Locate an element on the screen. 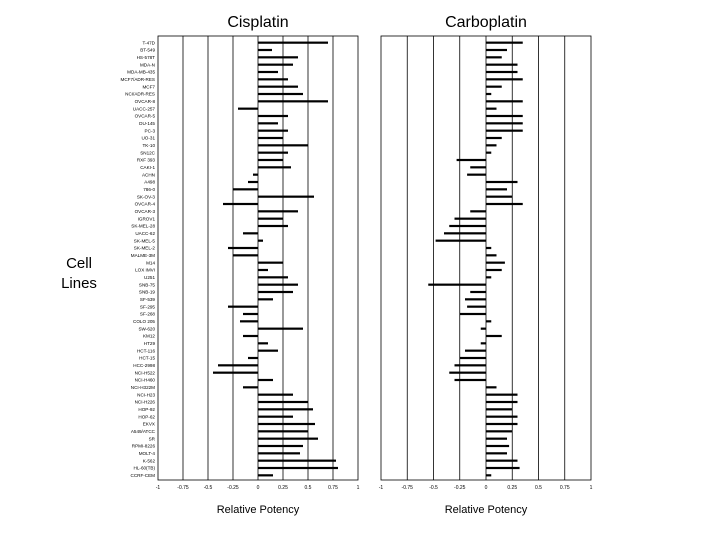 The width and height of the screenshot is (720, 540). category-label: UO-31 is located at coordinates (148, 138).